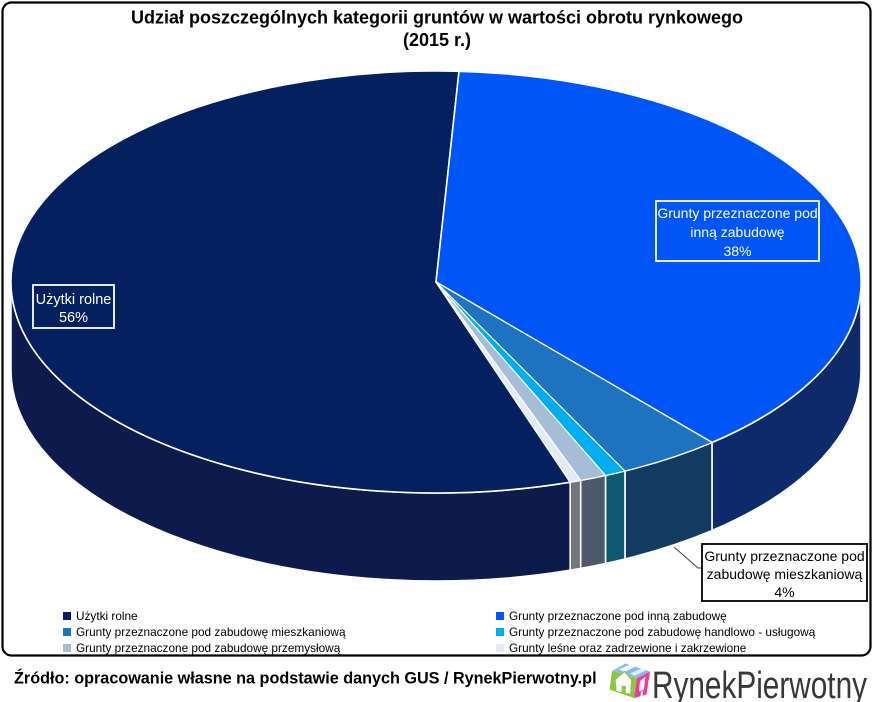 The image size is (873, 702). I want to click on svg-text: (2015 r.), so click(437, 40).